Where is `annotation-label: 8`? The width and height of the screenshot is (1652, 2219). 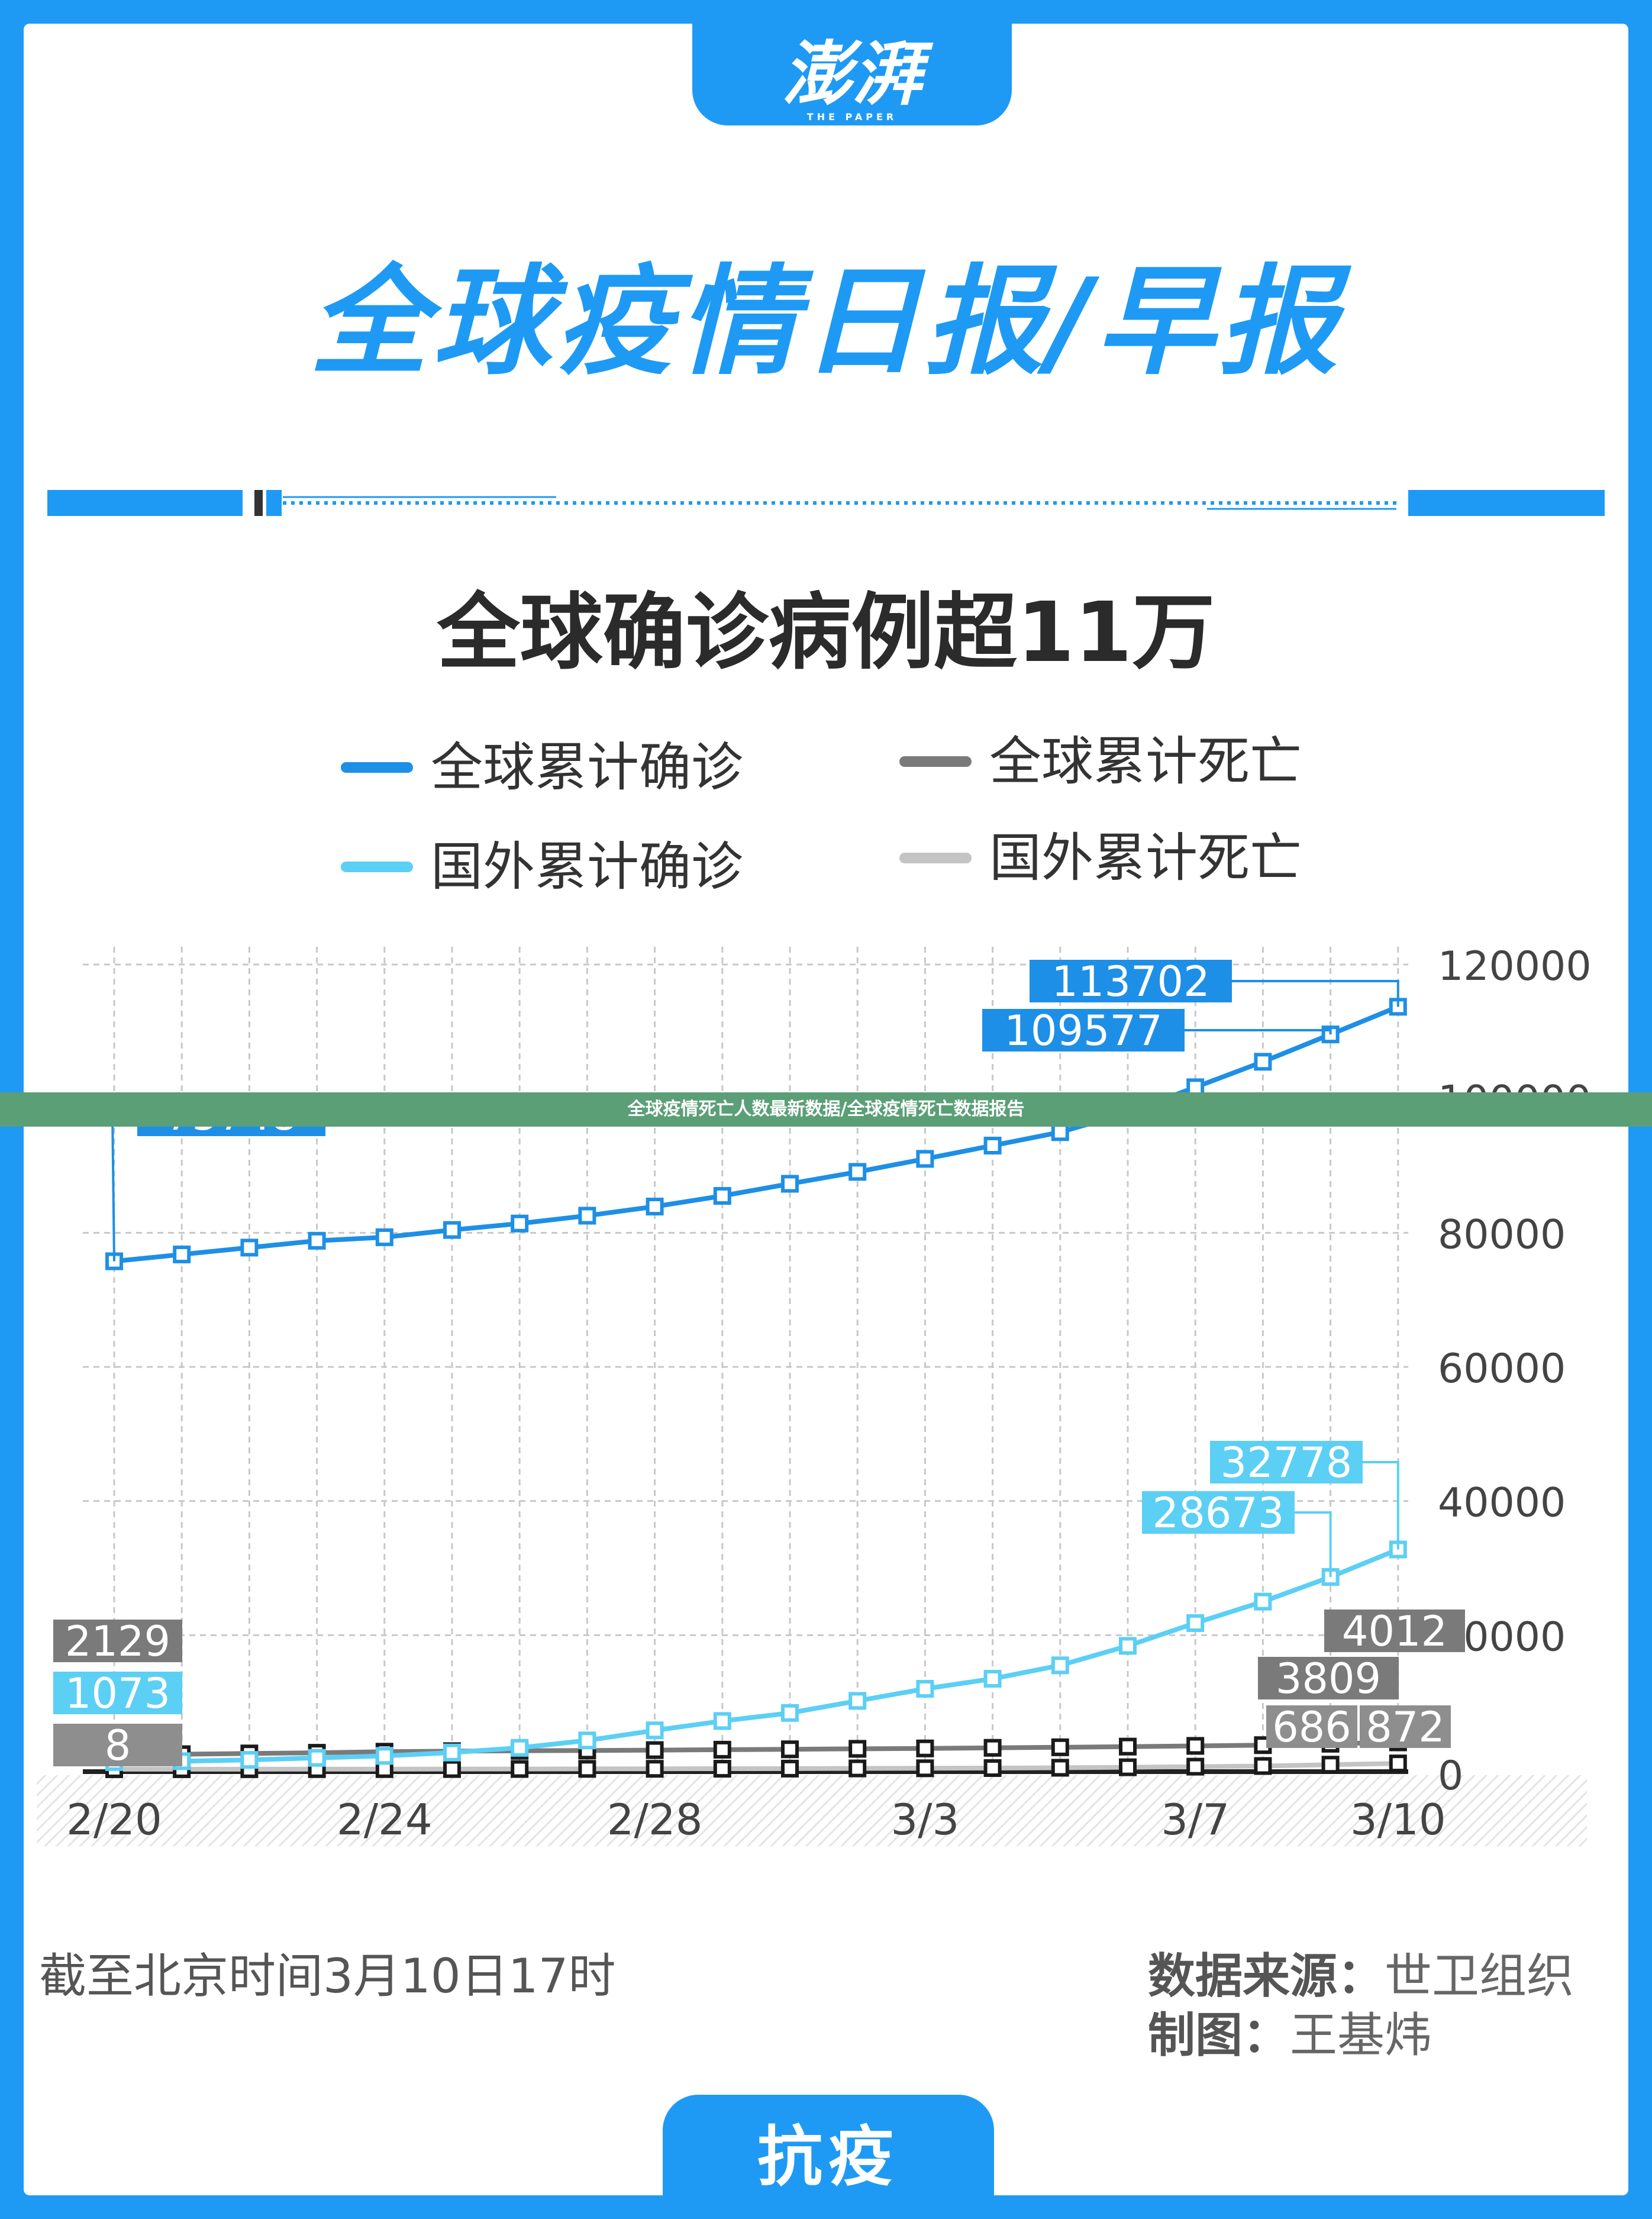 annotation-label: 8 is located at coordinates (118, 1745).